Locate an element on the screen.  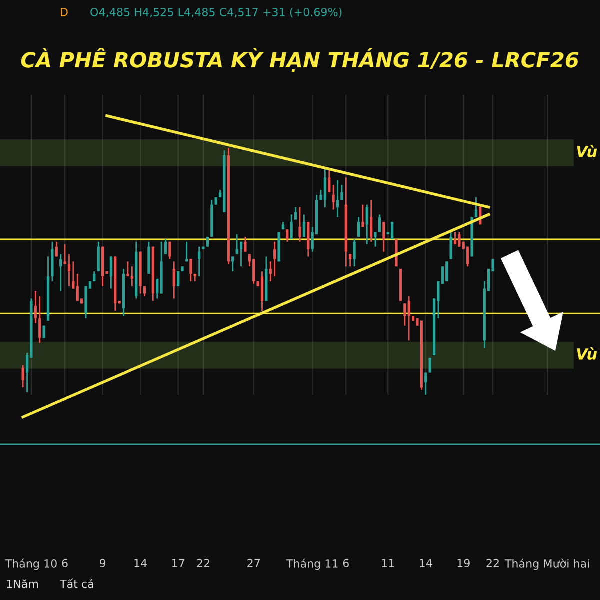
x-tick-label: Tháng Mười hai is located at coordinates (547, 564).